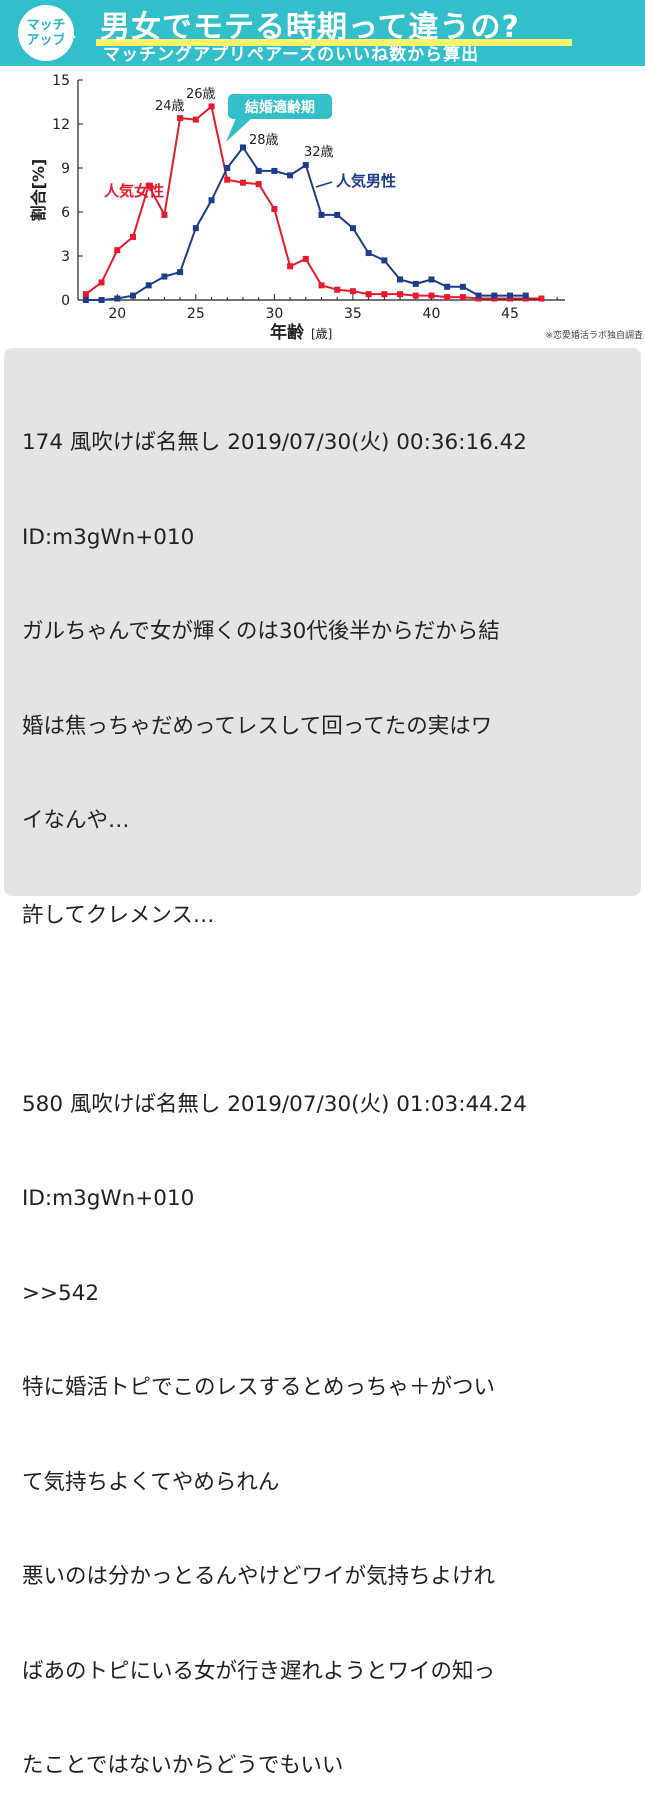 The image size is (645, 1808). I want to click on post-spacer, so click(331, 1010).